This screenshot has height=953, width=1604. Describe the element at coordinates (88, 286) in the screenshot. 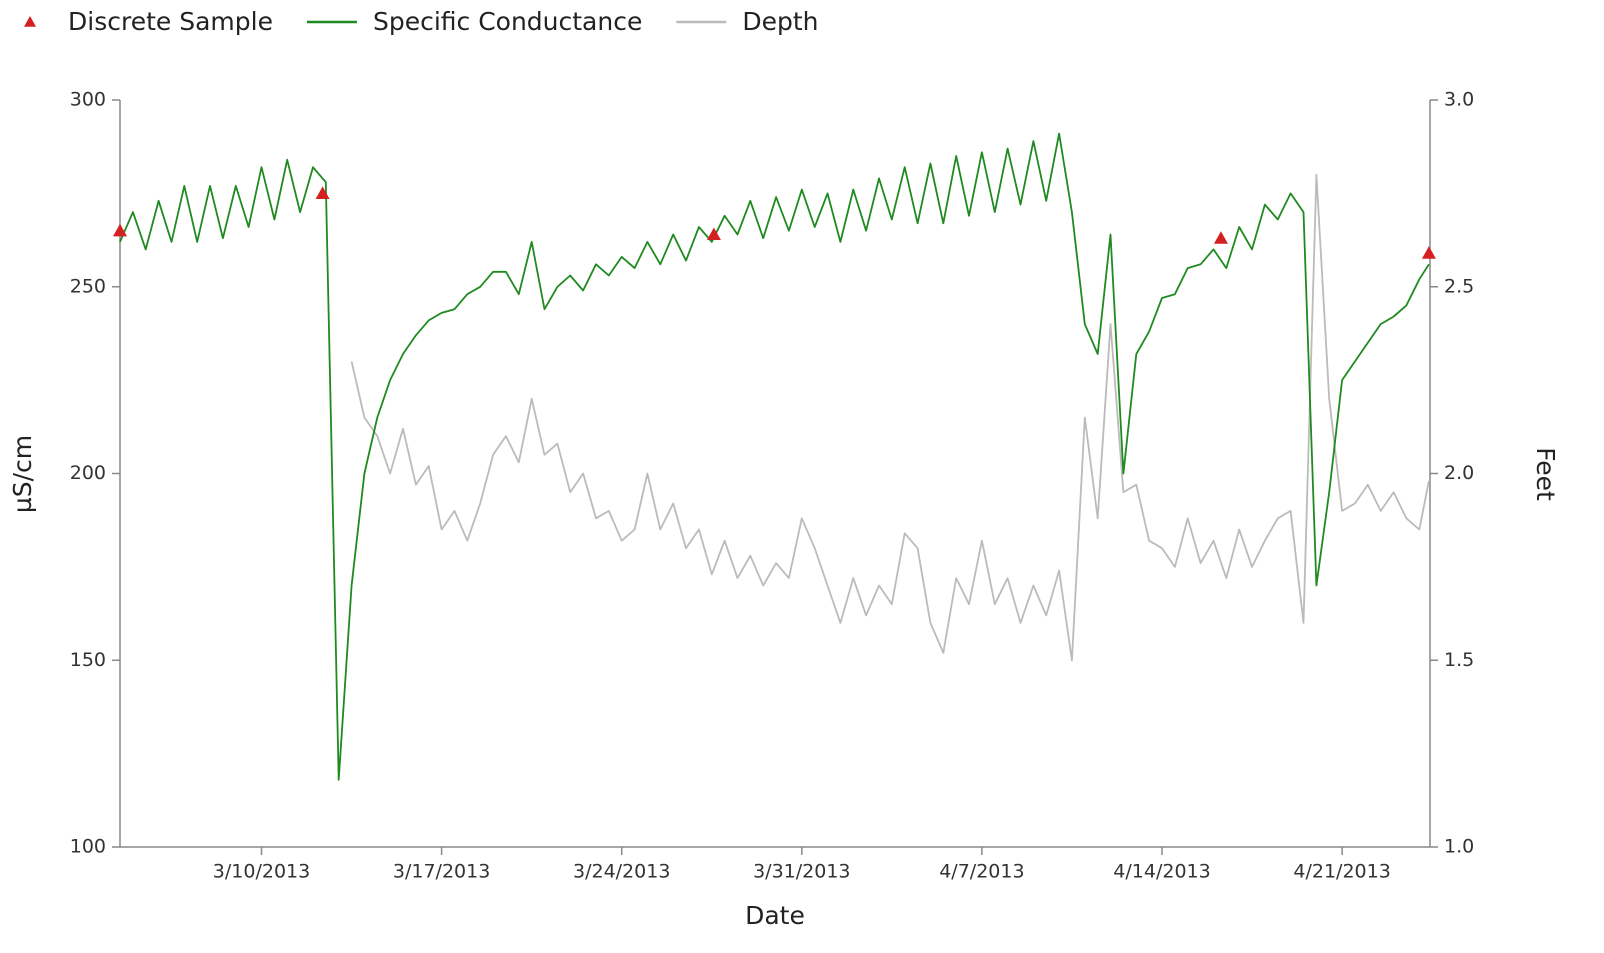

I see `y-tick-label: 250` at that location.